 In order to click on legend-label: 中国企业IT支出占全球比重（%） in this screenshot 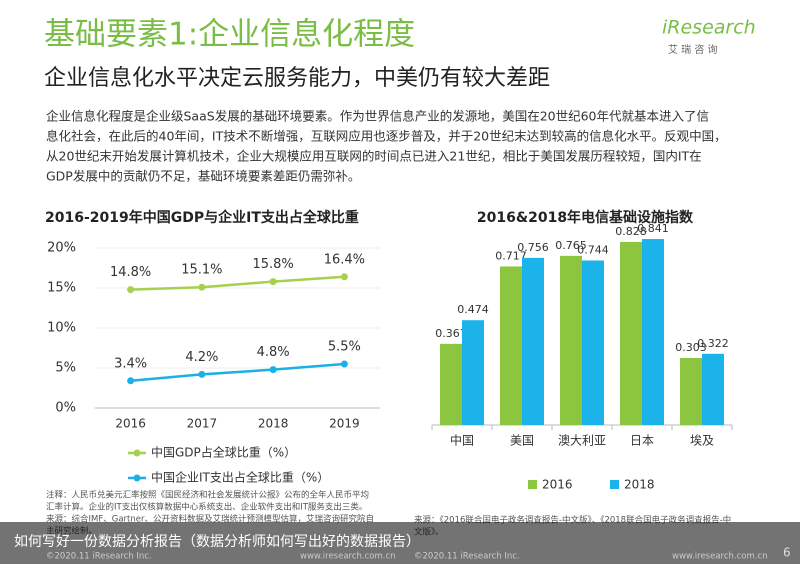, I will do `click(240, 477)`.